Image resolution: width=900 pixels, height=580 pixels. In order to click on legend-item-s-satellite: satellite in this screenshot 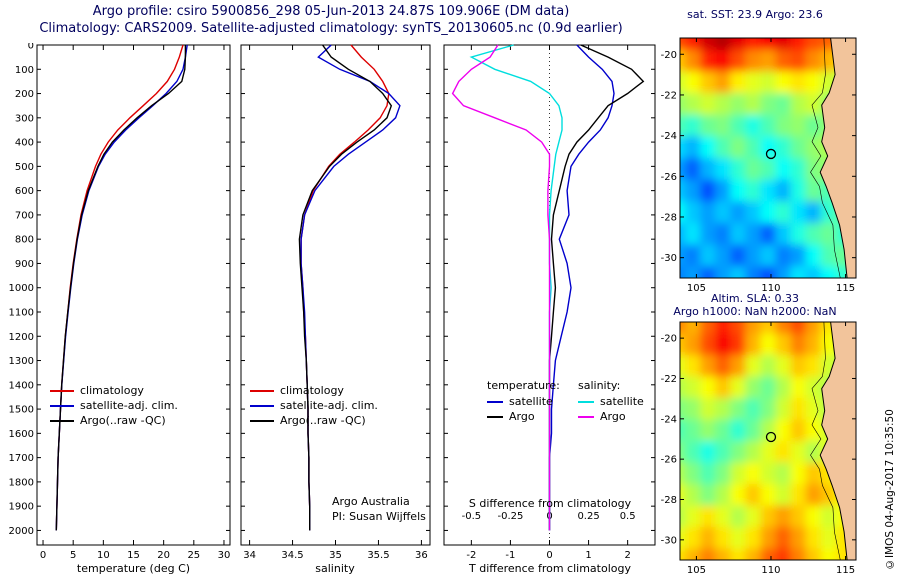, I will do `click(611, 401)`.